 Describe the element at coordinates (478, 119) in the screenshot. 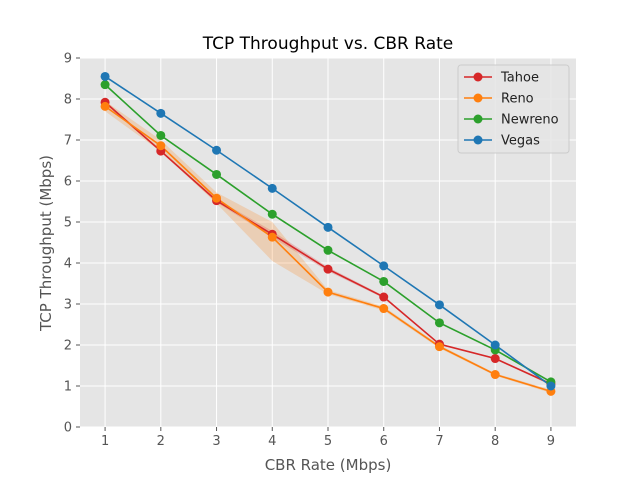

I see `newreno-legend-marker` at that location.